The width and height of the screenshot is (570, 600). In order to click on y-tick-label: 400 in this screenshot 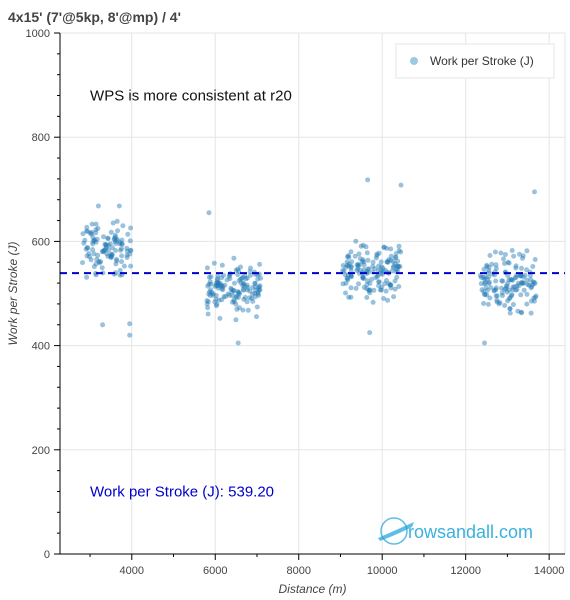, I will do `click(41, 347)`.